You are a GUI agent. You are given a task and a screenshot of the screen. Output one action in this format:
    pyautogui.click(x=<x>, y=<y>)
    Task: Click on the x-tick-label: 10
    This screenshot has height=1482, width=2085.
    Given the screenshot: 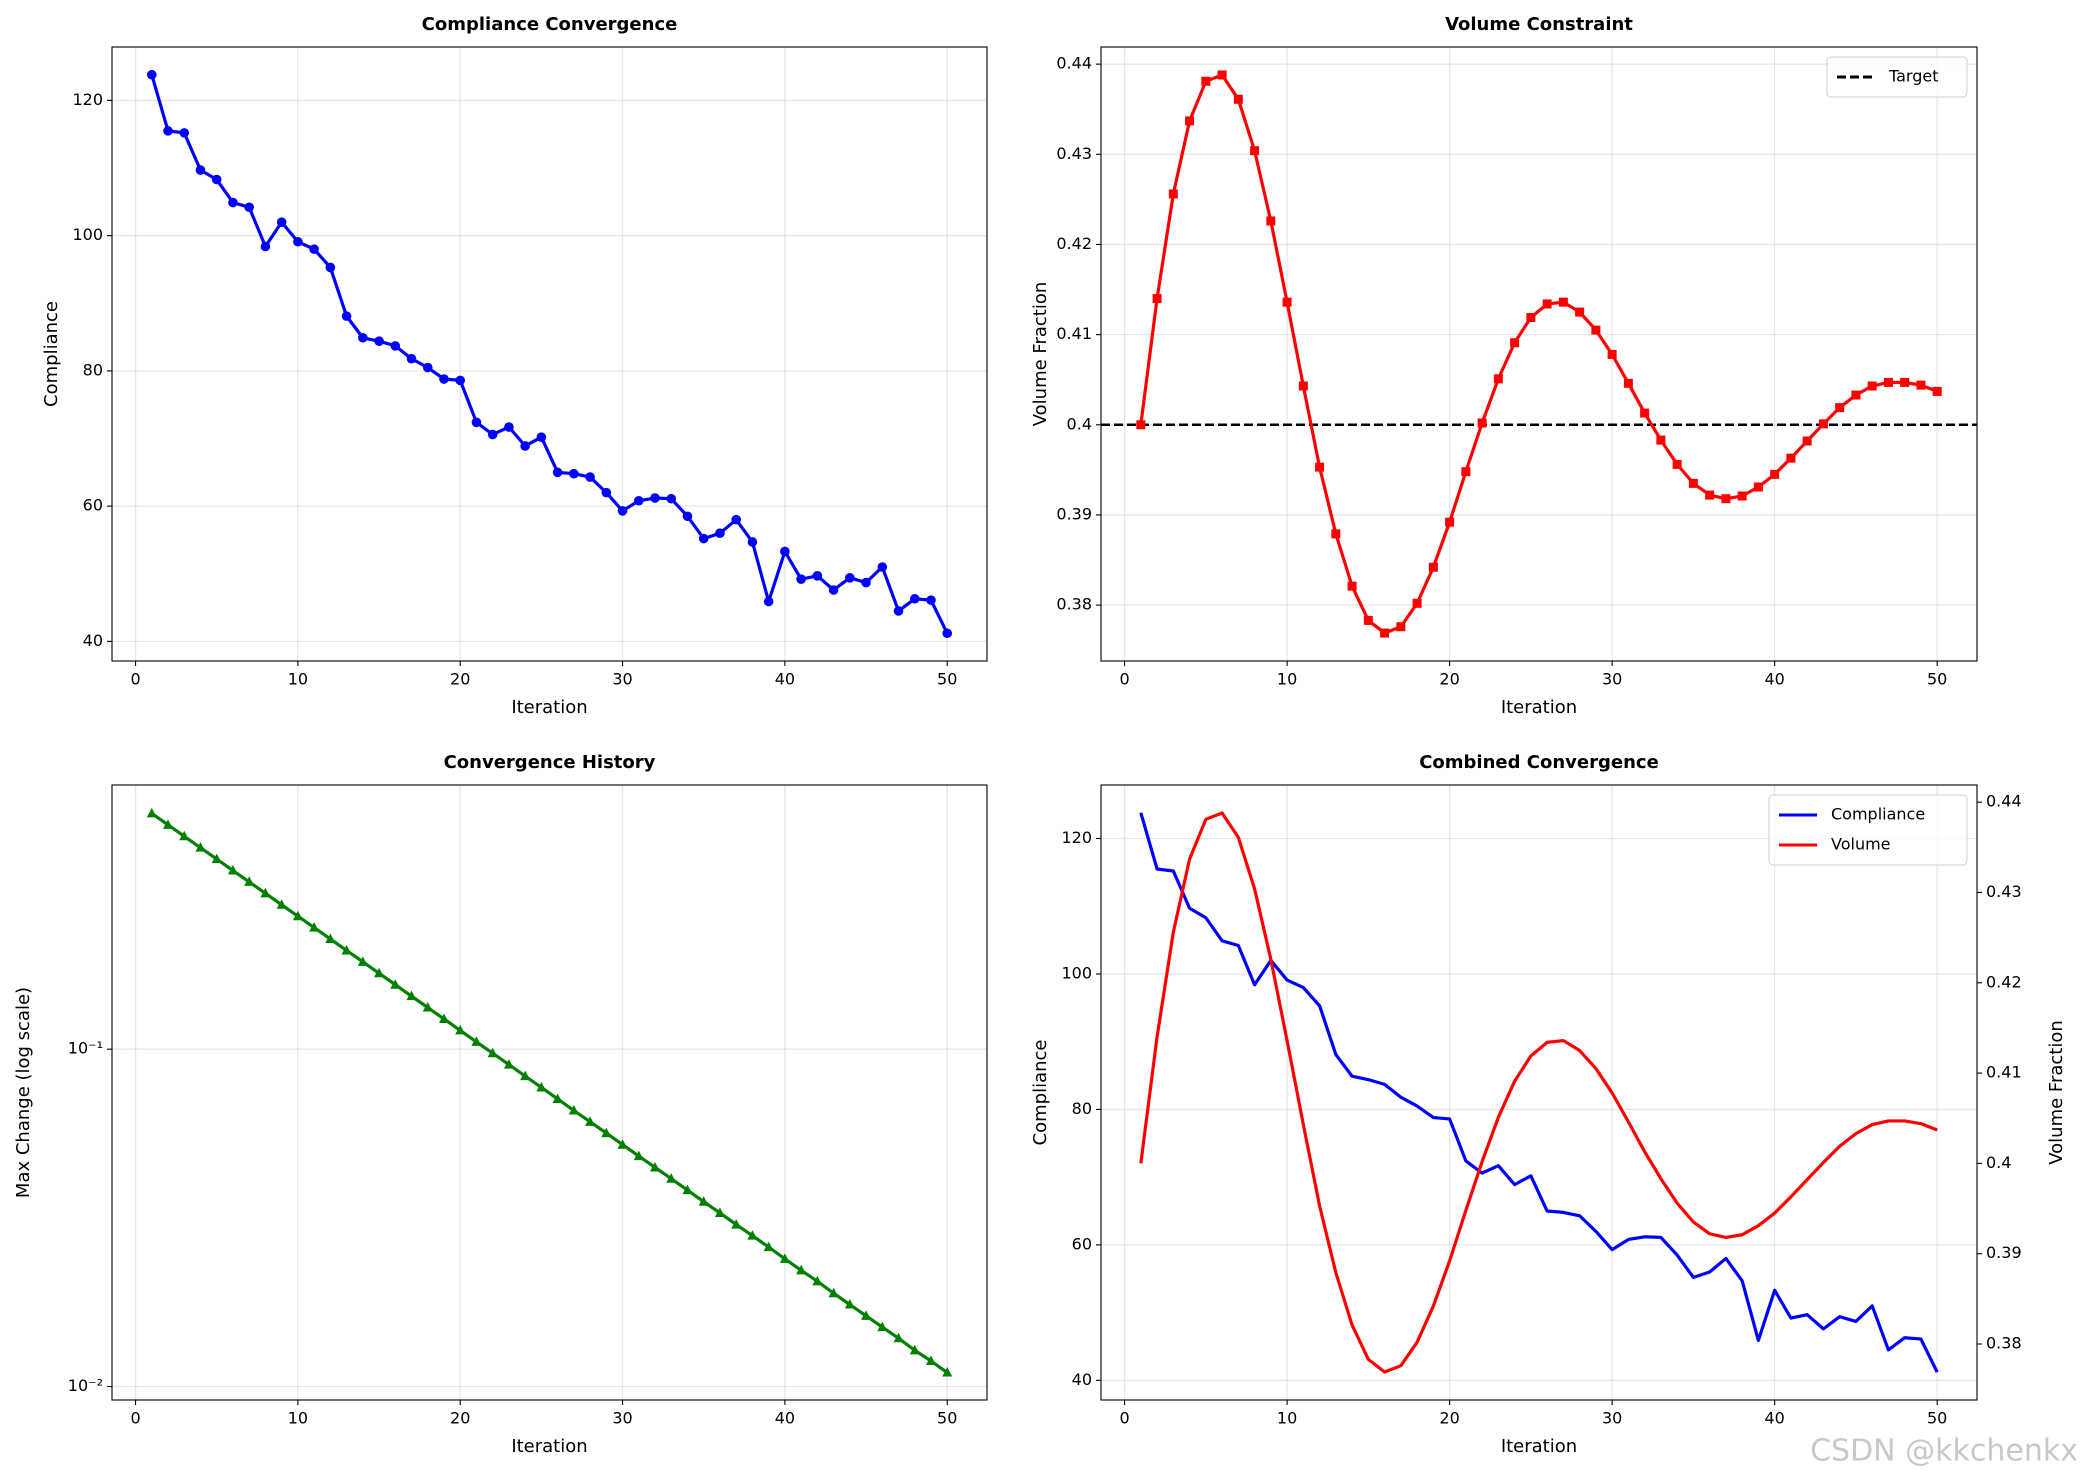 What is the action you would take?
    pyautogui.click(x=1287, y=1418)
    